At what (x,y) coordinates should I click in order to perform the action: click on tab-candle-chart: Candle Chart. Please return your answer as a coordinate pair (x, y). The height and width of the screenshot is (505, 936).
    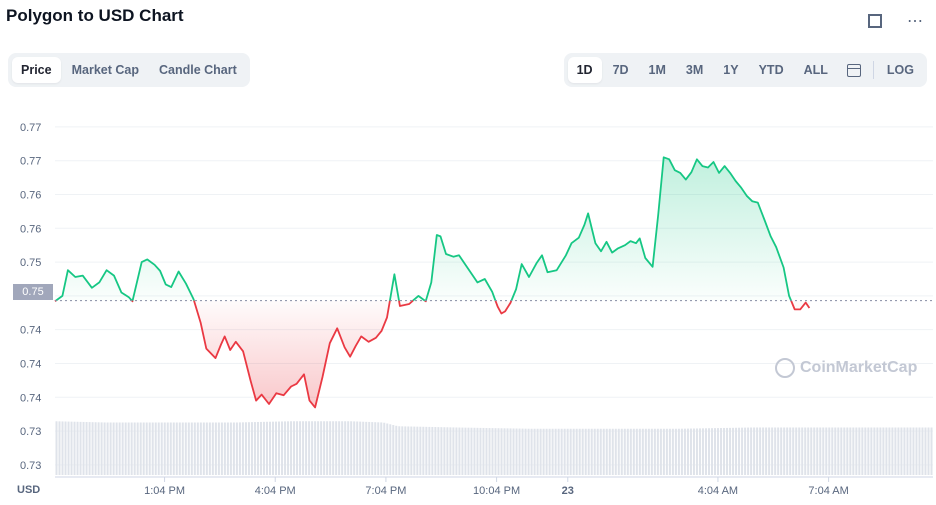
    Looking at the image, I should click on (198, 70).